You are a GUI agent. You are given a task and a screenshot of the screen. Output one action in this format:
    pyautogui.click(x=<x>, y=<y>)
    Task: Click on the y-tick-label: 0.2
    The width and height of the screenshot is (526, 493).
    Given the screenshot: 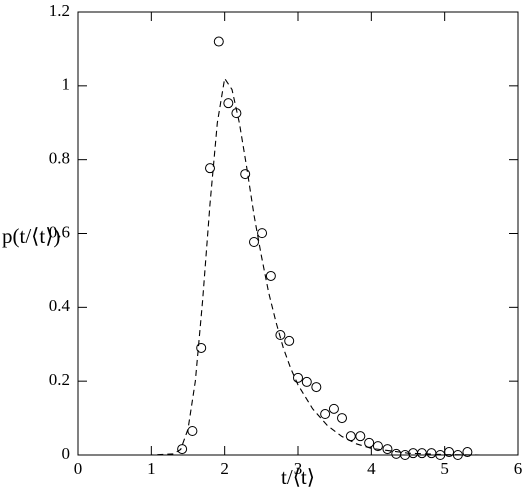 What is the action you would take?
    pyautogui.click(x=59, y=379)
    